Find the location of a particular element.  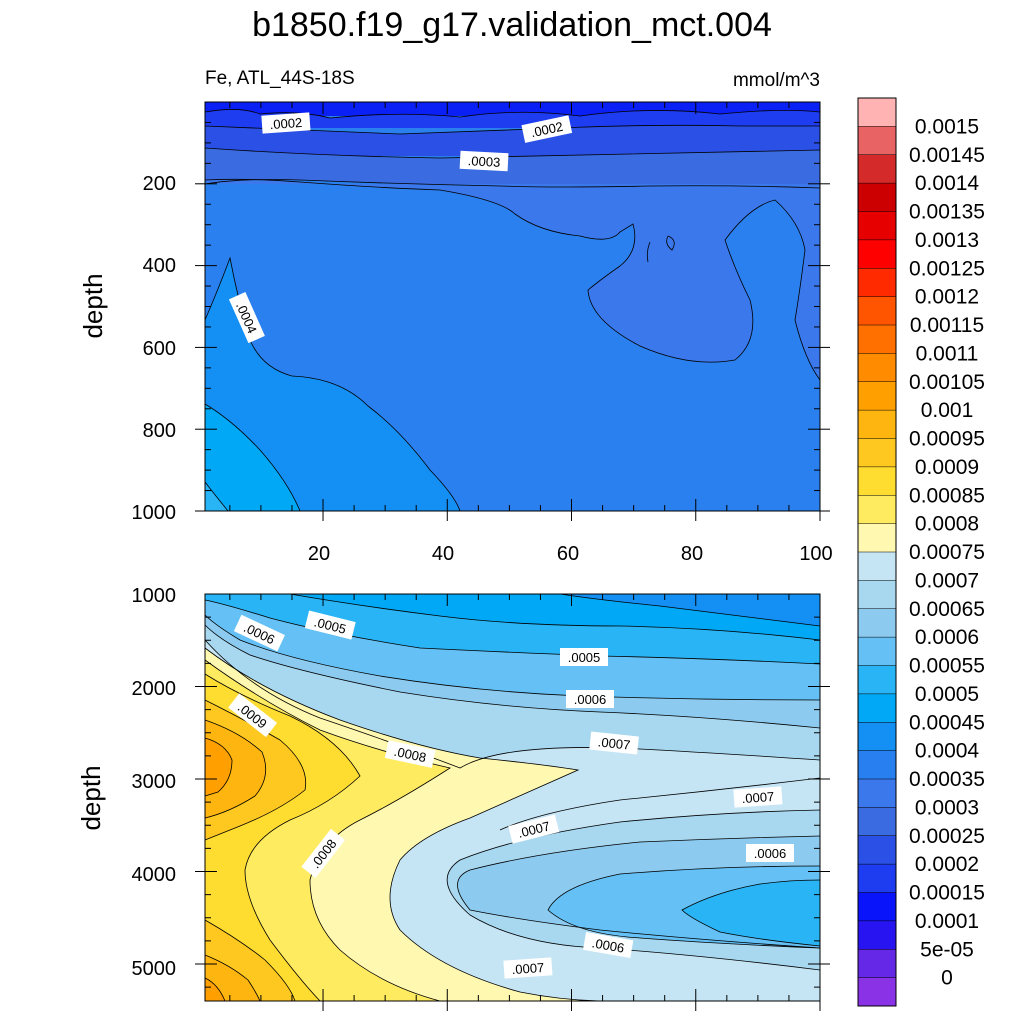

colorbar-tick-label: 0 is located at coordinates (947, 978).